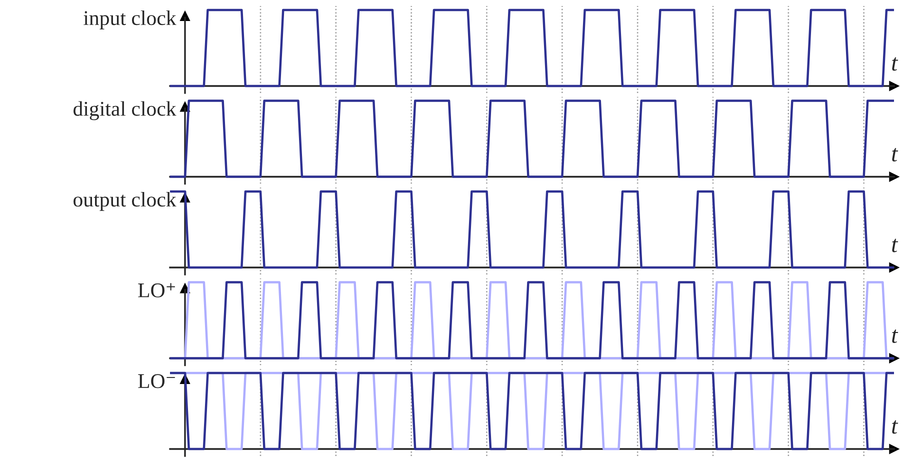  I want to click on y-axis-title: LO⁺, so click(156, 290).